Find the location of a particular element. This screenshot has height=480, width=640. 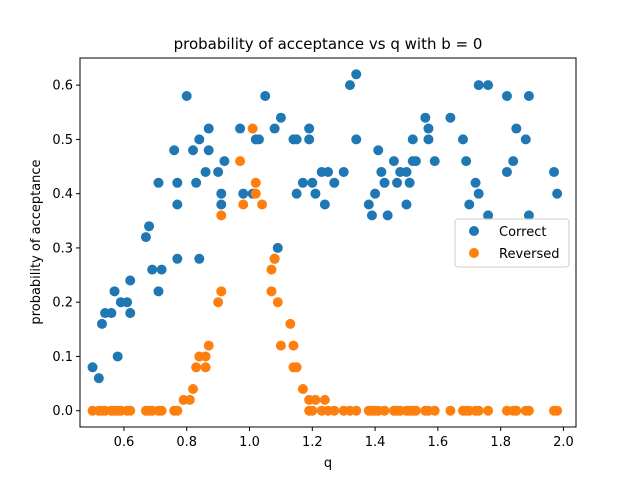

x-tick-label: 1.6 is located at coordinates (438, 442).